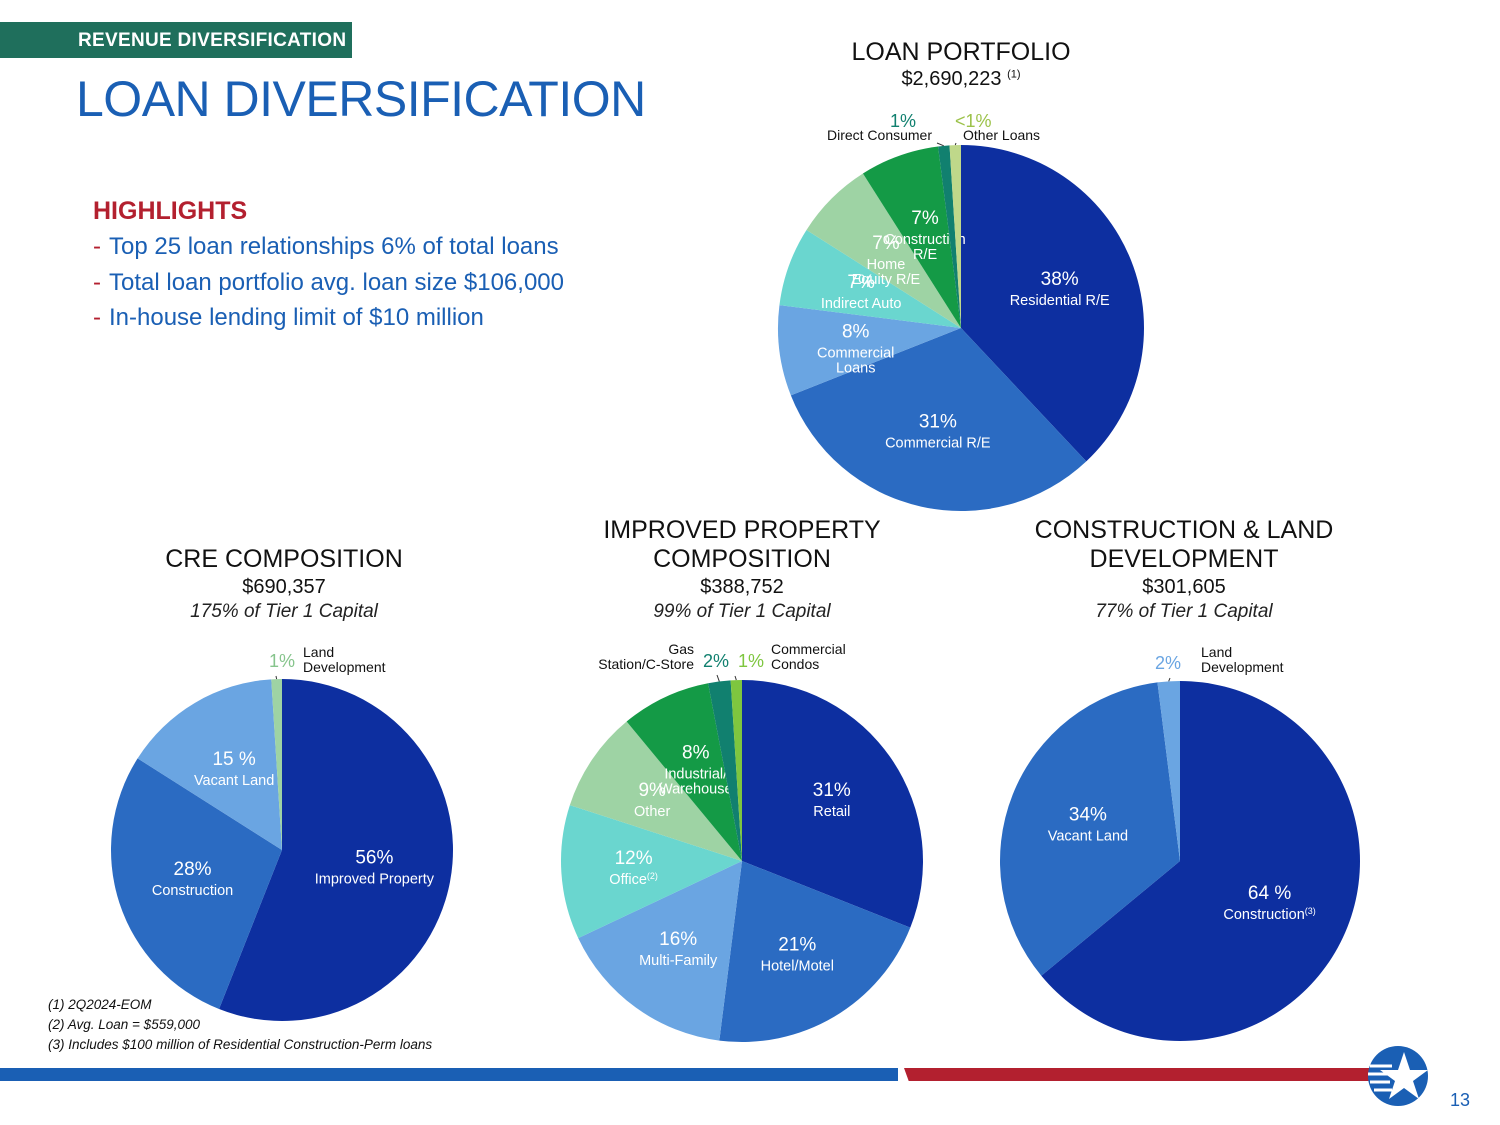 The image size is (1500, 1125). What do you see at coordinates (797, 966) in the screenshot?
I see `improved-slice-name: Hotel/Motel` at bounding box center [797, 966].